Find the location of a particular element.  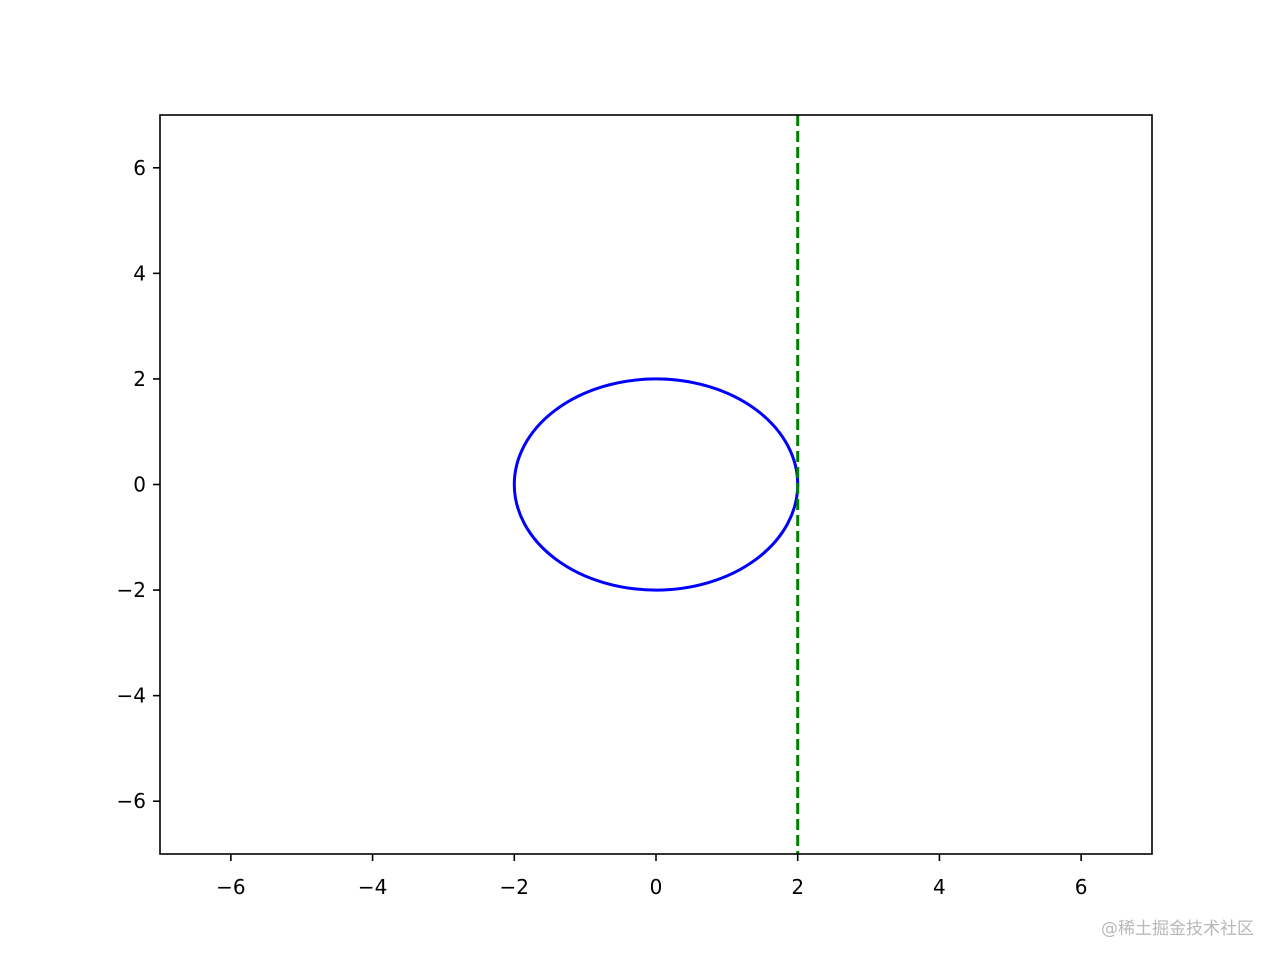

x-tick-label: 4 is located at coordinates (939, 887).